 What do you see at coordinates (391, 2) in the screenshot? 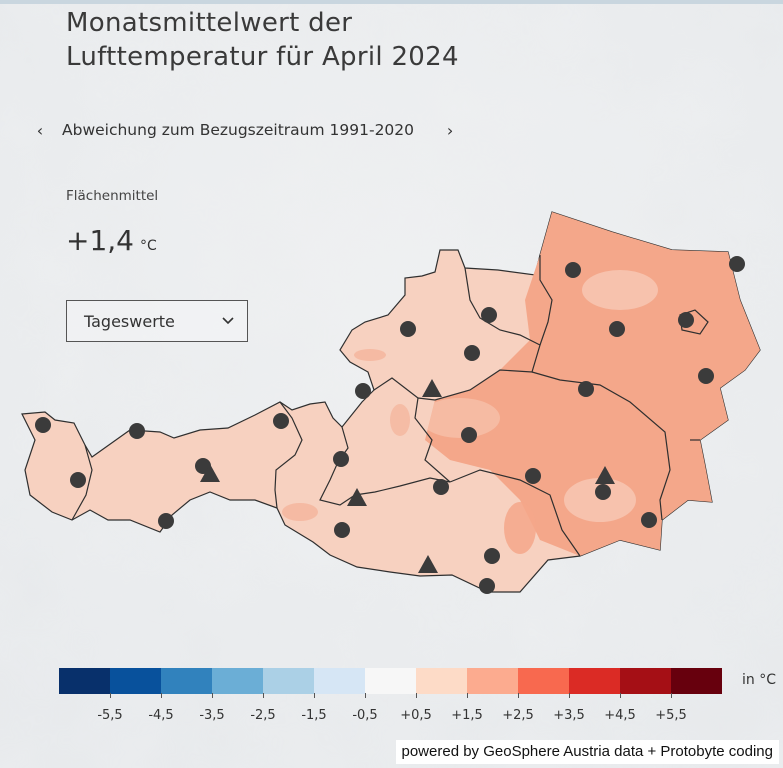
I see `top-bar` at bounding box center [391, 2].